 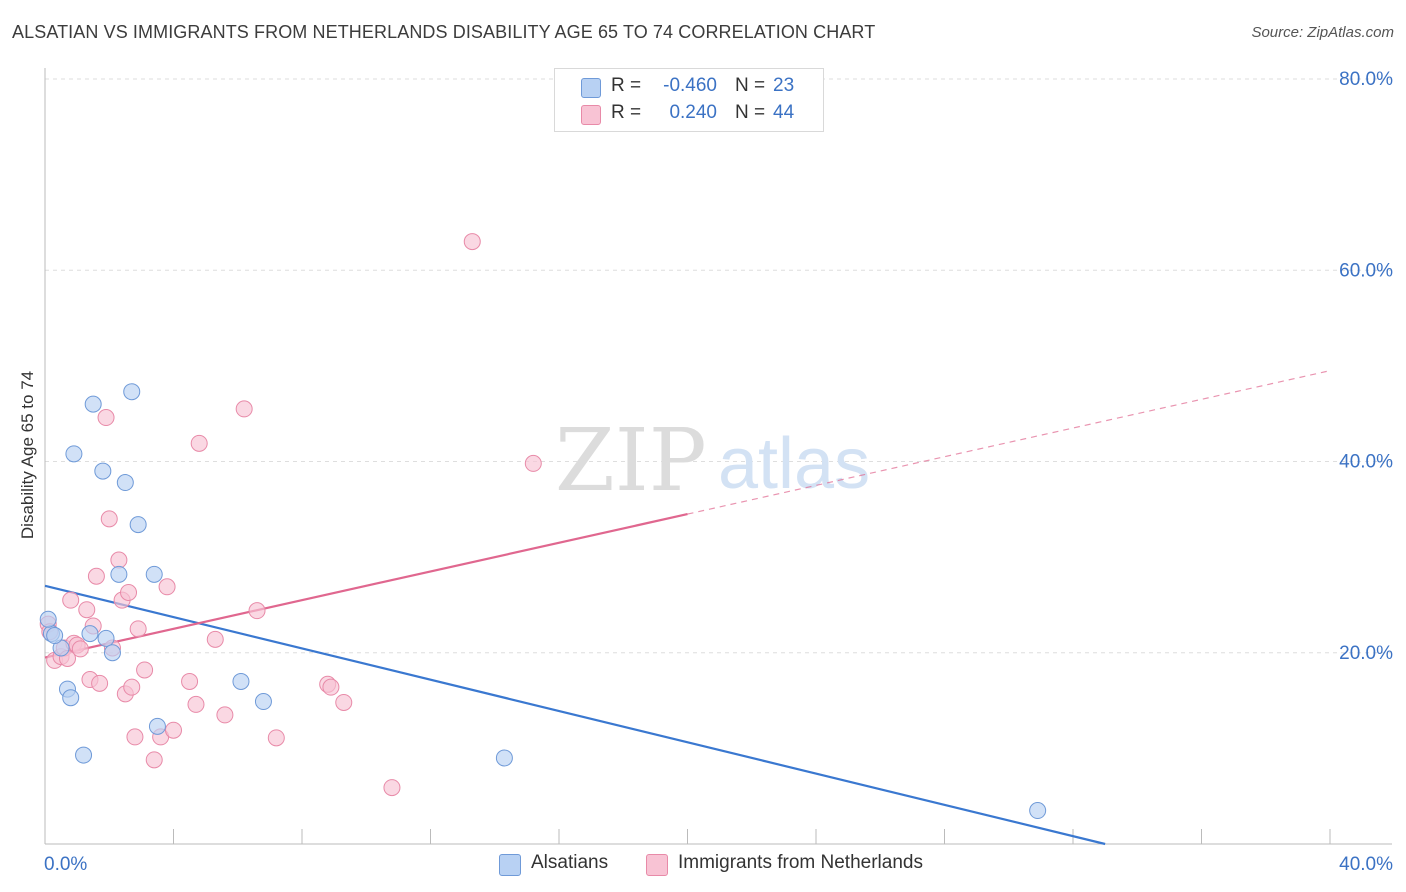 What do you see at coordinates (794, 464) in the screenshot?
I see `watermark-atlas: atlas` at bounding box center [794, 464].